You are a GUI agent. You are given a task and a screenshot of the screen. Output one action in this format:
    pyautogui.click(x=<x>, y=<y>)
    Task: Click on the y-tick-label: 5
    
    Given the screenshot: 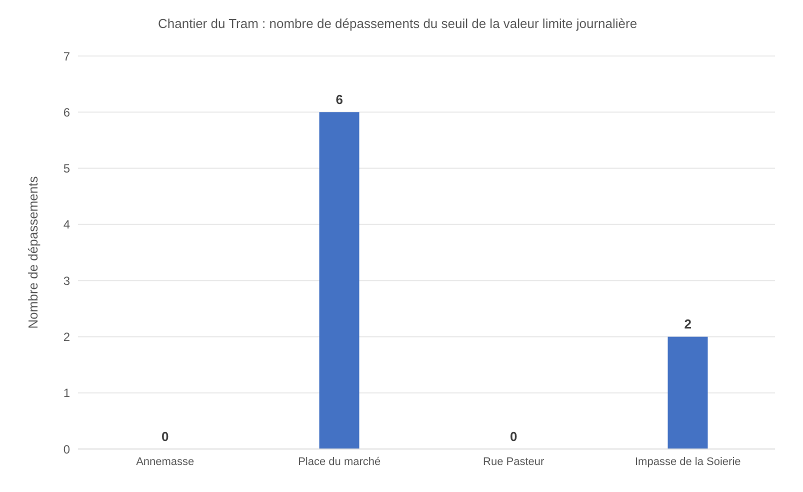 What is the action you would take?
    pyautogui.click(x=66, y=169)
    